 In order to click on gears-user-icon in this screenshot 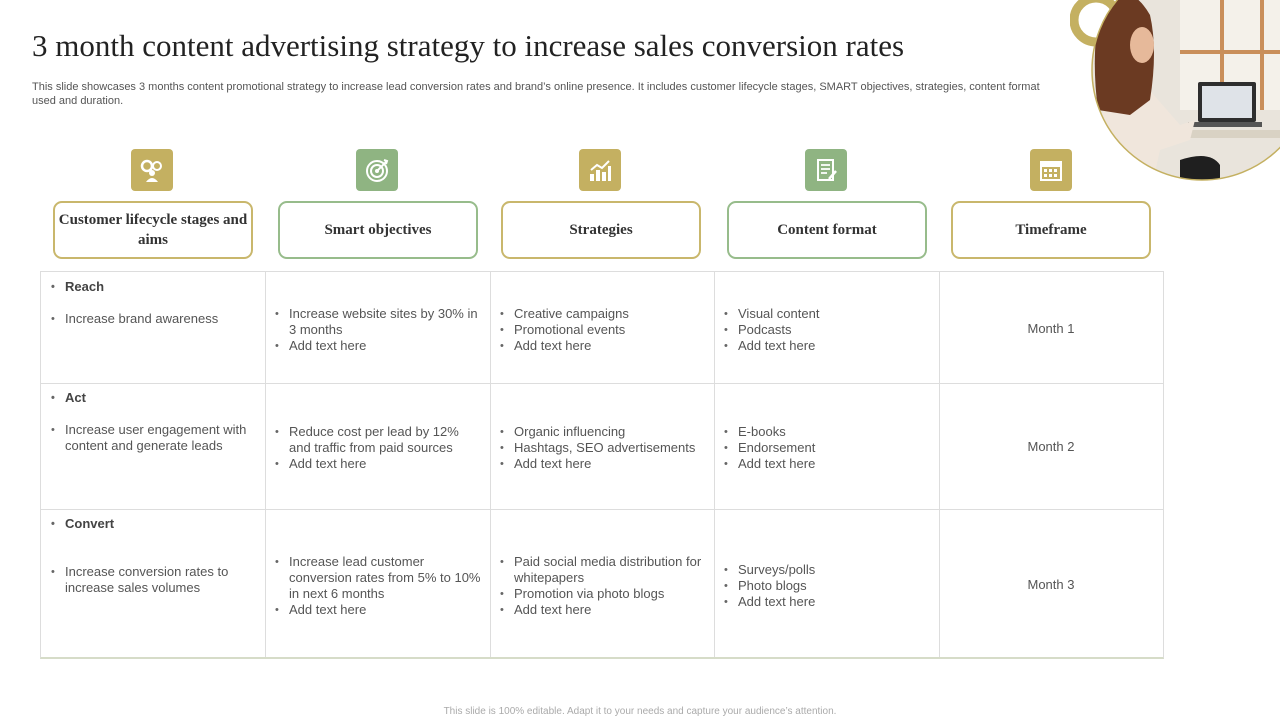, I will do `click(152, 170)`.